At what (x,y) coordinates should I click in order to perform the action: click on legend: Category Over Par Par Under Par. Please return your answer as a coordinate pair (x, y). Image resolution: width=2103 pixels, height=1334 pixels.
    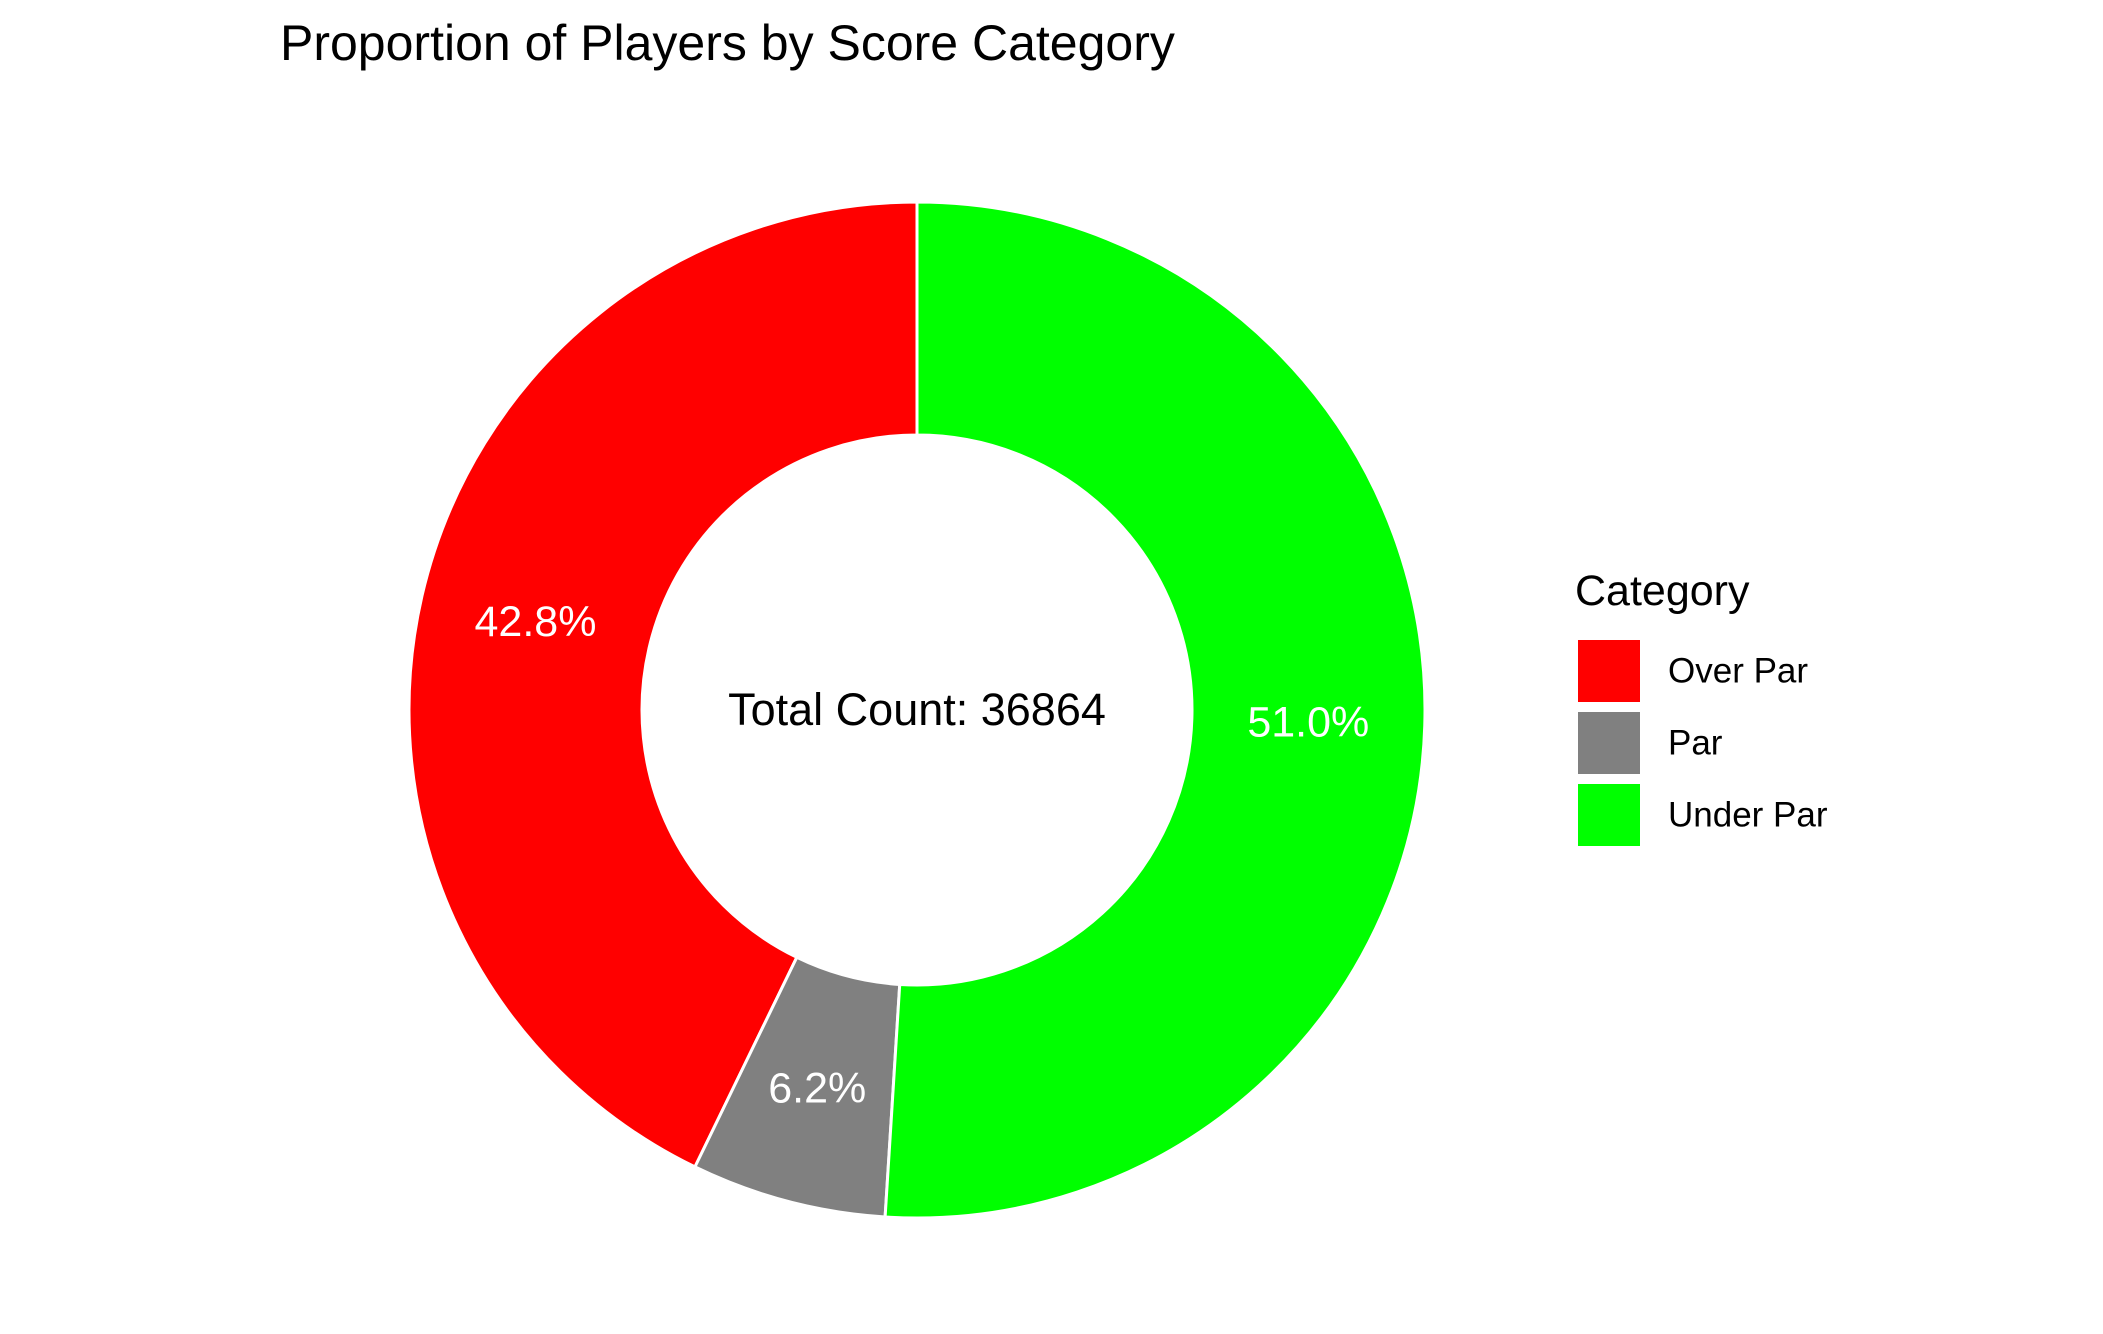
    Looking at the image, I should click on (1701, 706).